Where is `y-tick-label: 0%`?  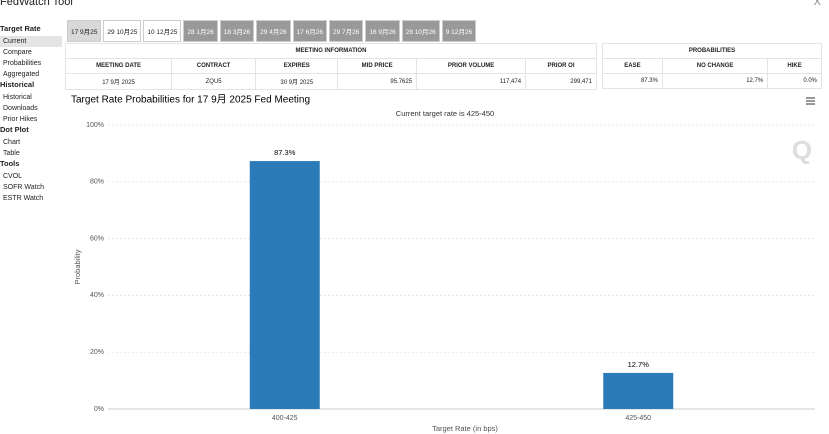
y-tick-label: 0% is located at coordinates (99, 409).